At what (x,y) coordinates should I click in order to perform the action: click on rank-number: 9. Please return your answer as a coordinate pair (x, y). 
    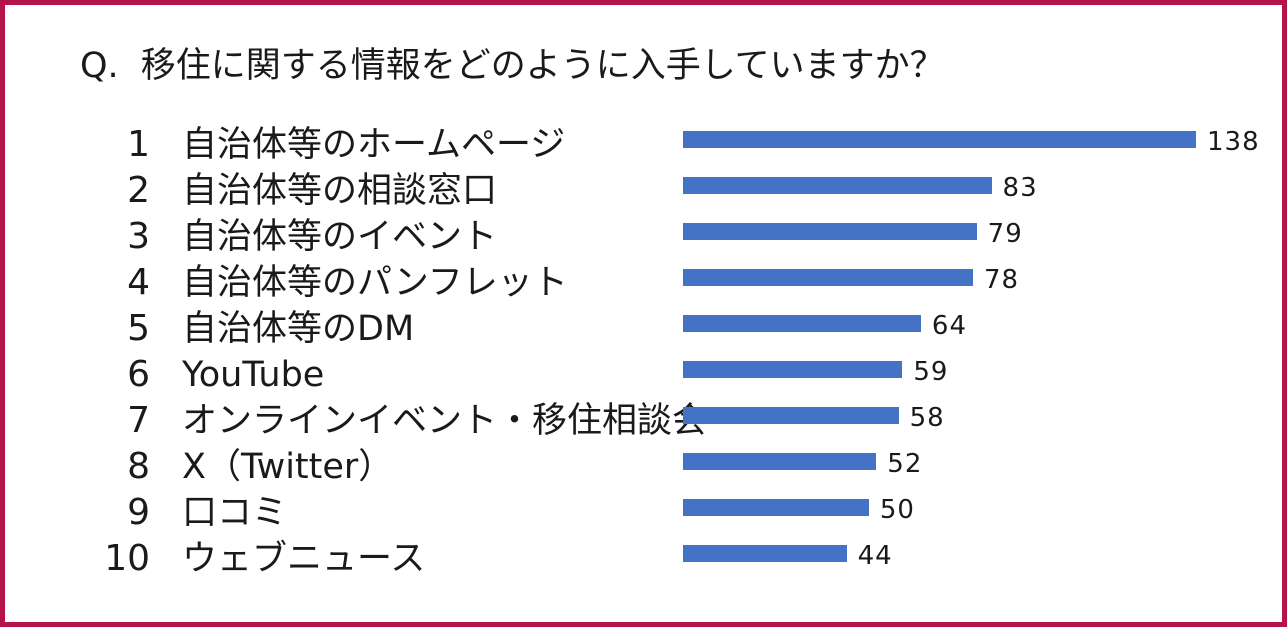
    Looking at the image, I should click on (138, 512).